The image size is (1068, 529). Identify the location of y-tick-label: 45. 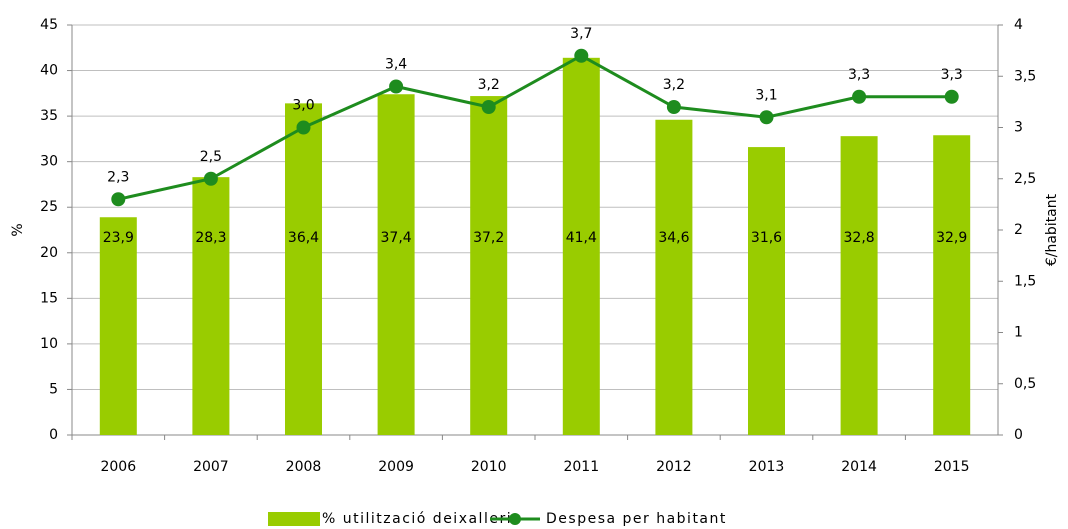
(49, 25).